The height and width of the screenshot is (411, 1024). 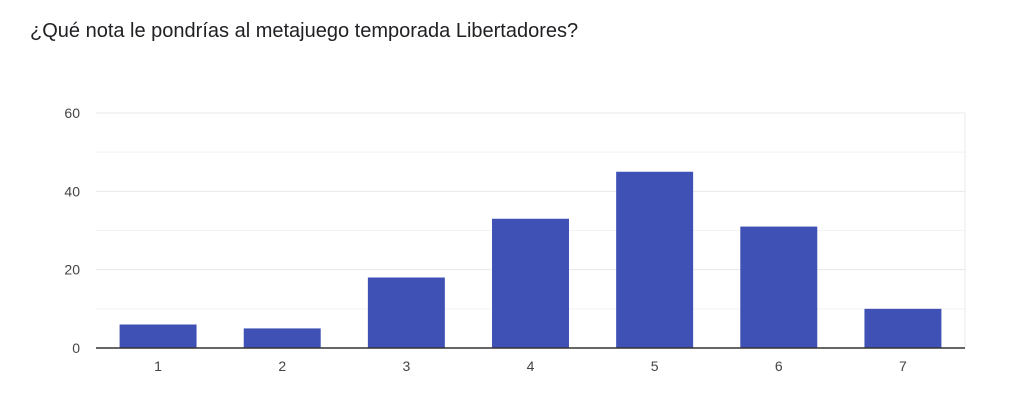 I want to click on x-tick-label: 4, so click(x=531, y=366).